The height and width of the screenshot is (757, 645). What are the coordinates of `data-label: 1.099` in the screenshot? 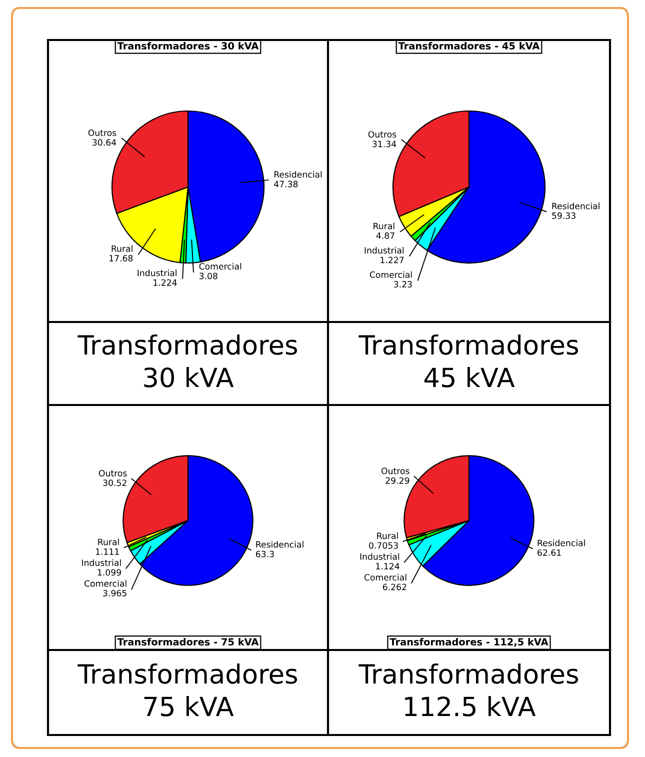 It's located at (109, 572).